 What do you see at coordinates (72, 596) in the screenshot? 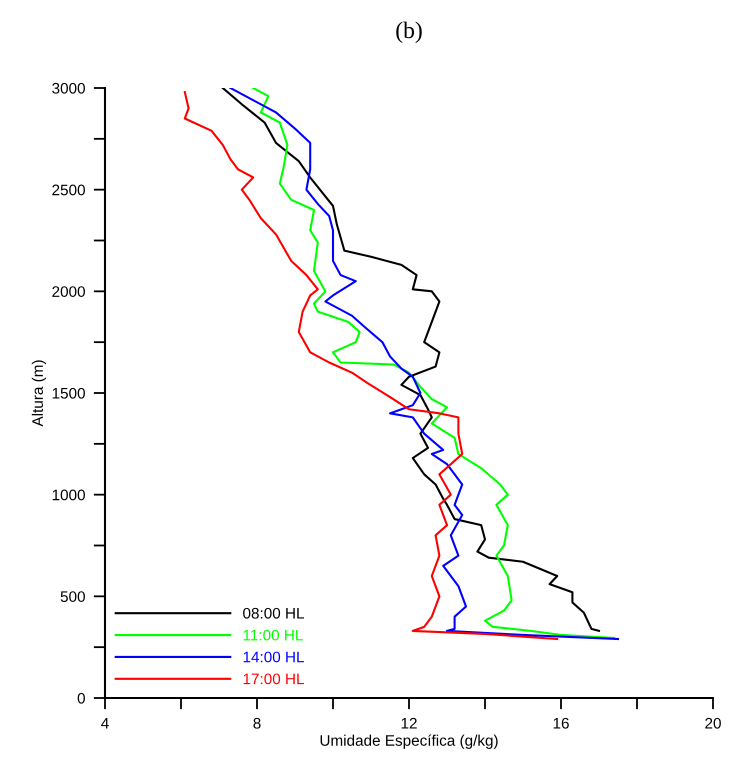
I see `y-tick-label: 500` at bounding box center [72, 596].